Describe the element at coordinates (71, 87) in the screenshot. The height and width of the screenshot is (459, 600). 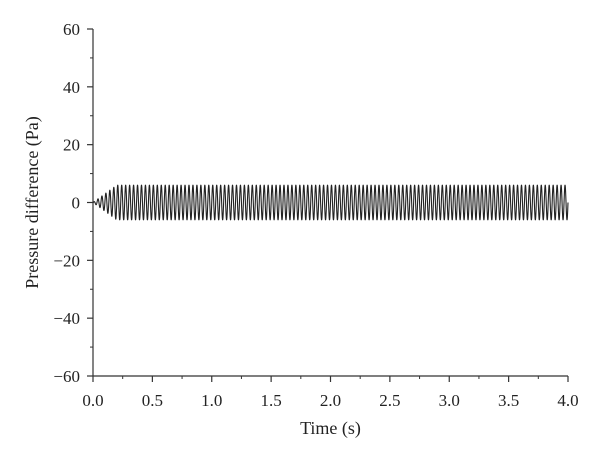
I see `y-tick-label: 40` at that location.